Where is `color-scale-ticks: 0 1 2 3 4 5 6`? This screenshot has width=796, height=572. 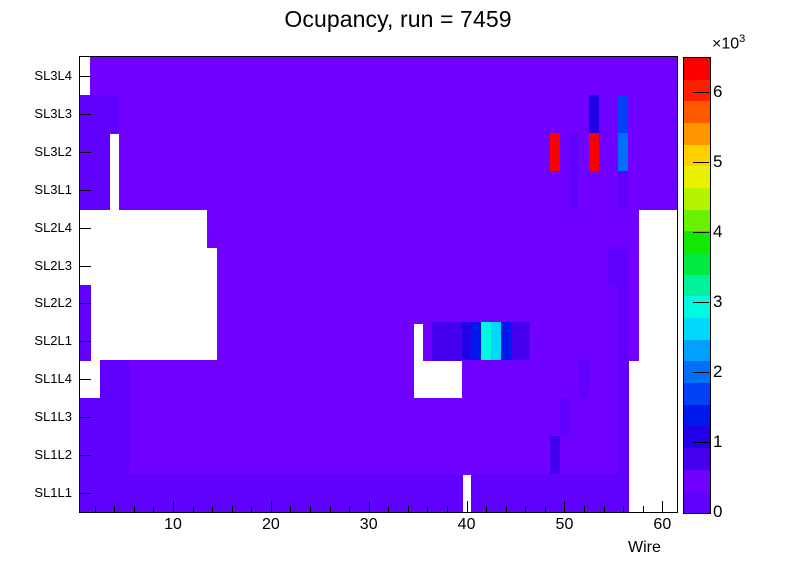 color-scale-ticks: 0 1 2 3 4 5 6 is located at coordinates (713, 289).